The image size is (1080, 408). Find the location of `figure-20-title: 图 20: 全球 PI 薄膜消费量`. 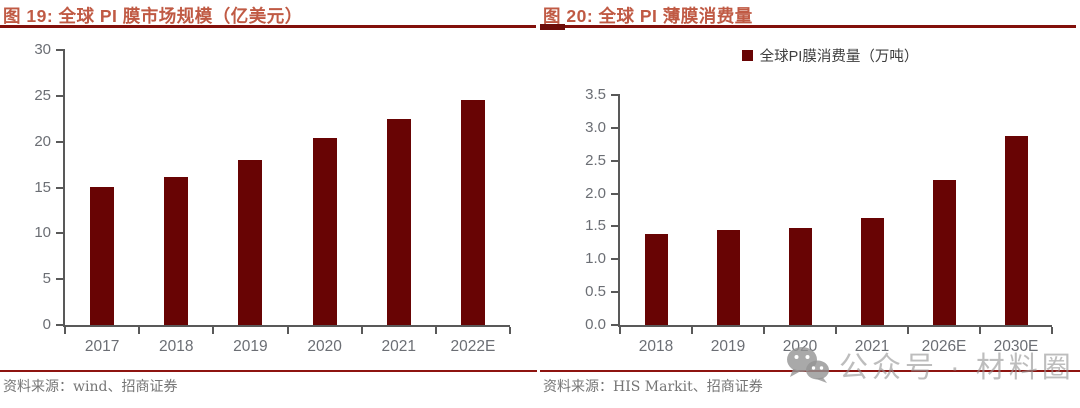

figure-20-title: 图 20: 全球 PI 薄膜消费量 is located at coordinates (648, 16).